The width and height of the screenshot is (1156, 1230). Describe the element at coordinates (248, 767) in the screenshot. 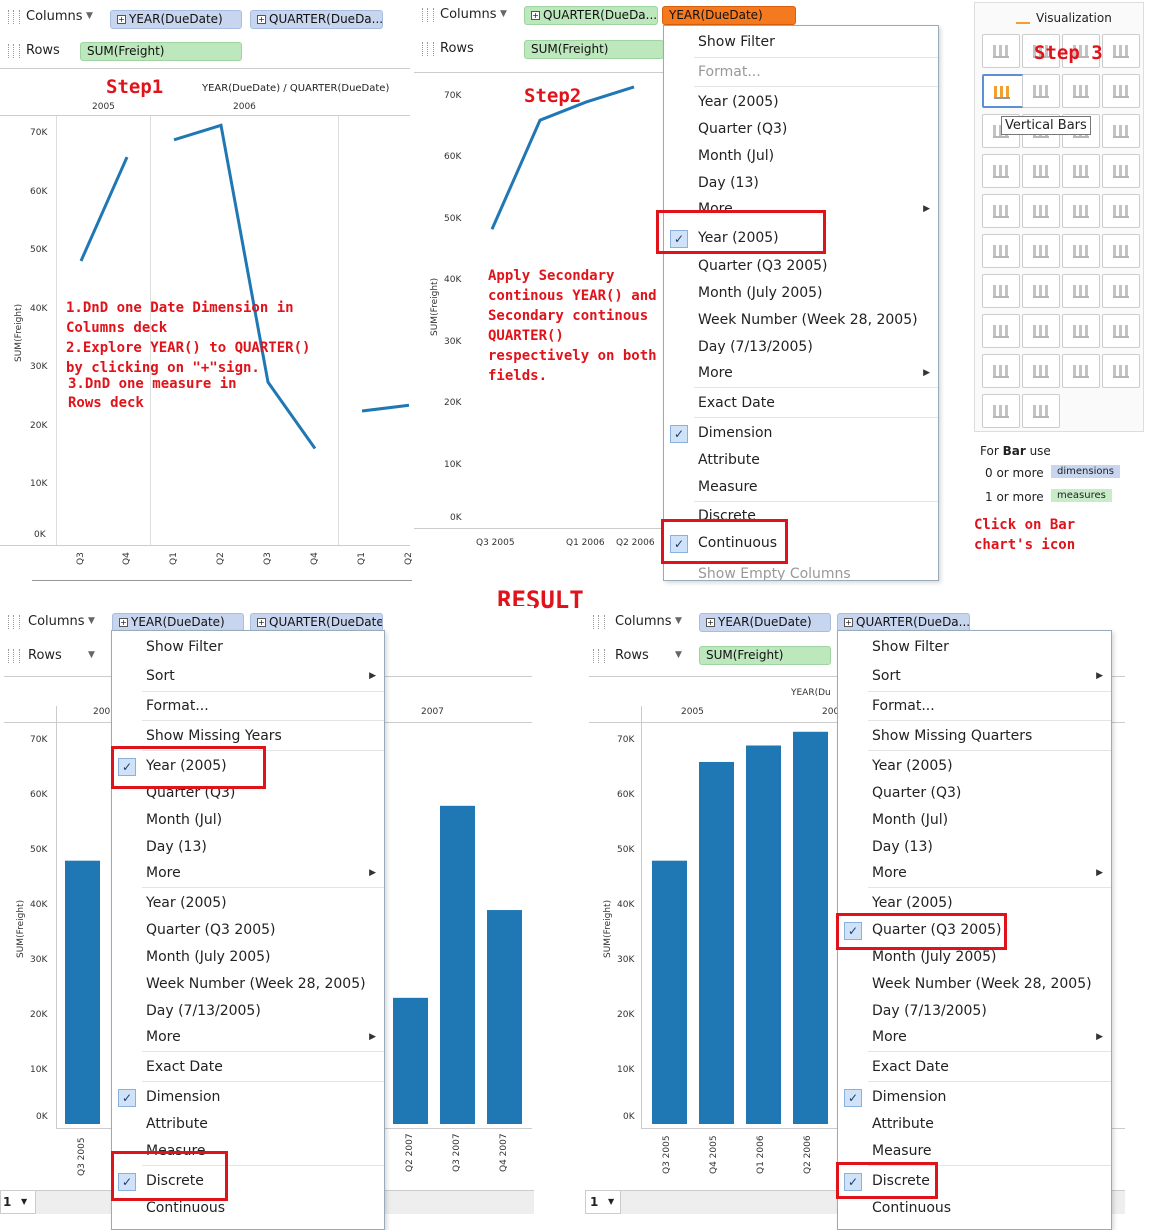

I see `menu-year: ✓ Year (2005)` at that location.